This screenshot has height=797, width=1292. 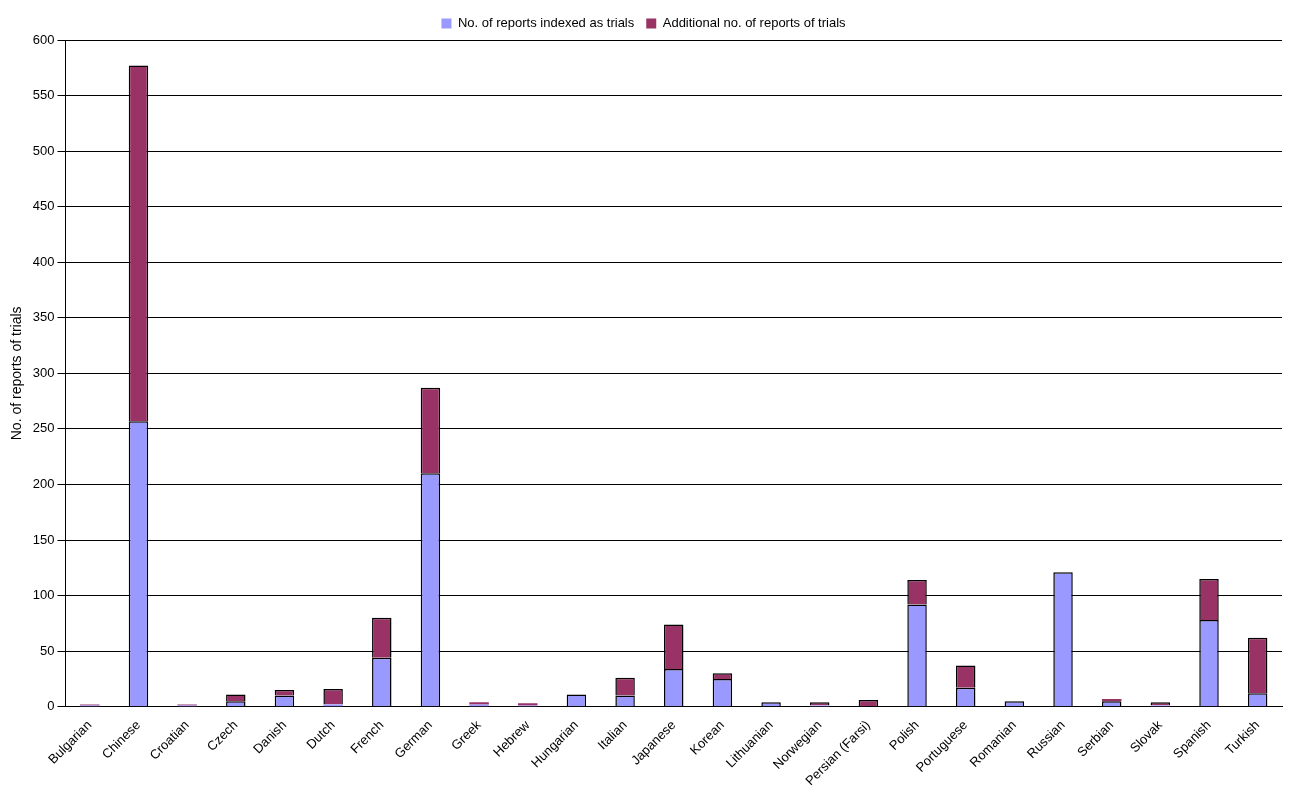 What do you see at coordinates (43, 206) in the screenshot?
I see `y-tick-label: 450` at bounding box center [43, 206].